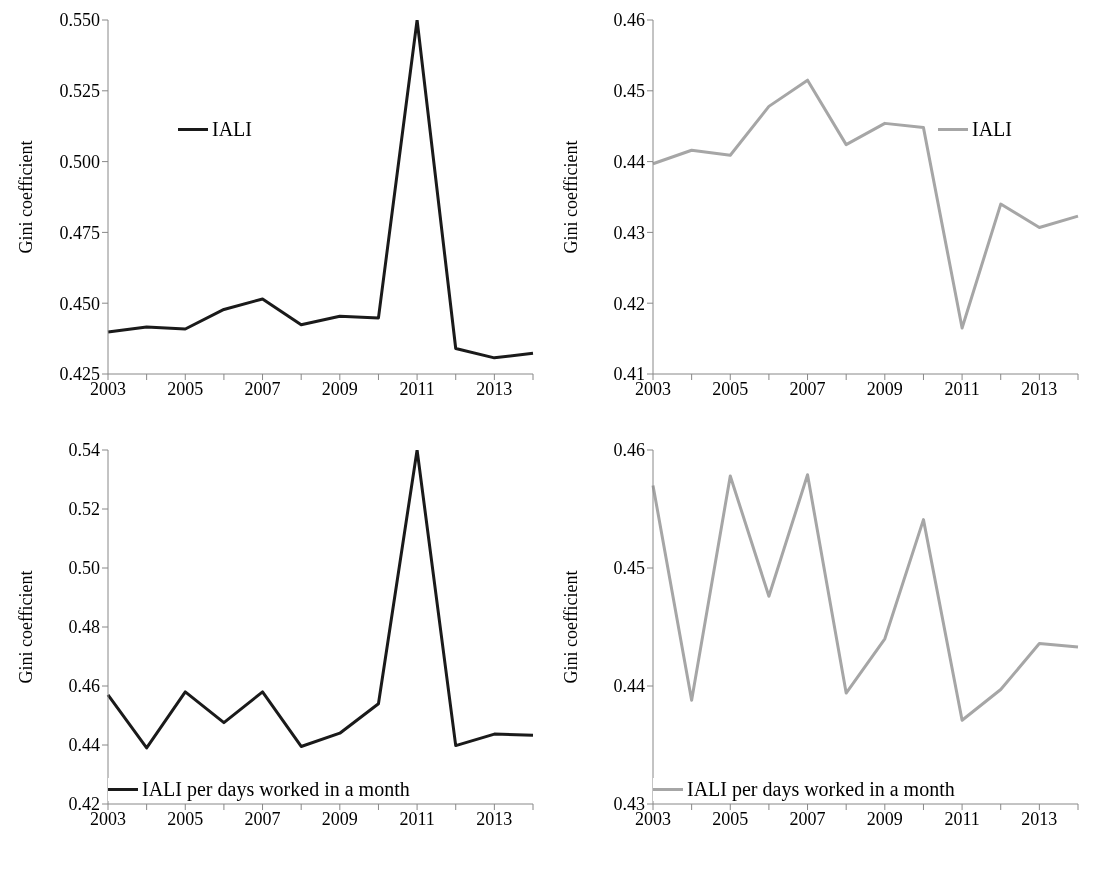 The height and width of the screenshot is (872, 1111). What do you see at coordinates (79, 303) in the screenshot?
I see `y-tick-label: 0.450` at bounding box center [79, 303].